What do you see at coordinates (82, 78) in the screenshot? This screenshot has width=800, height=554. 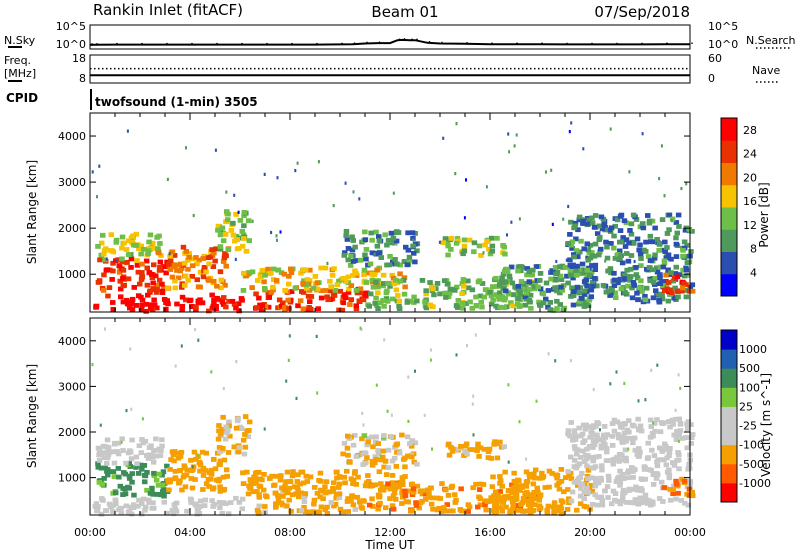 I see `freq-tick-bottom: 8` at bounding box center [82, 78].